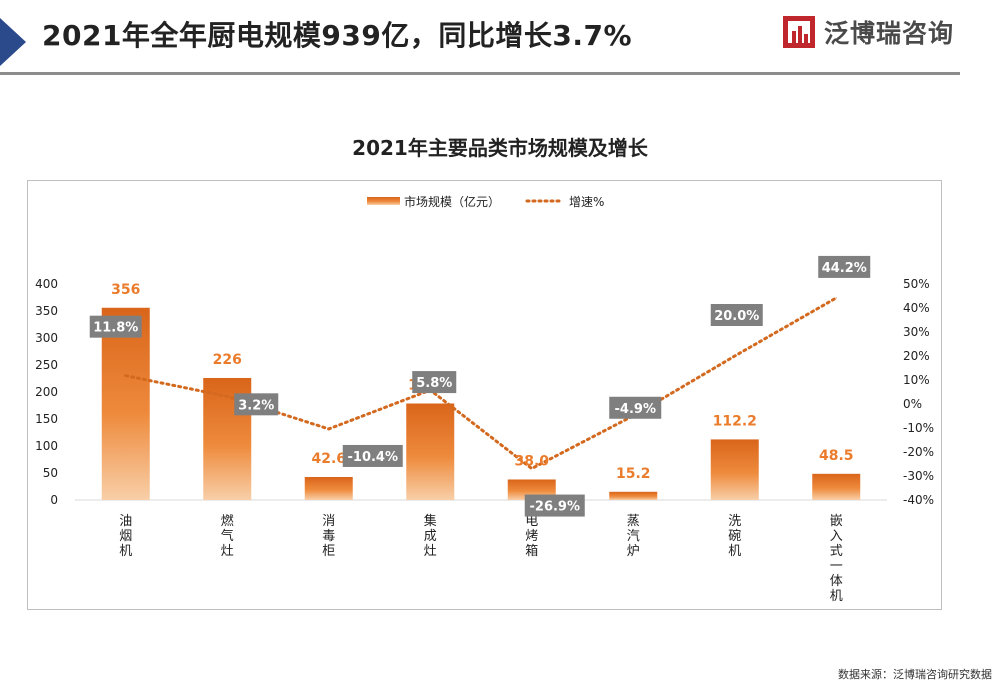 The image size is (1000, 685). I want to click on y-left-tick-label: 400, so click(46, 284).